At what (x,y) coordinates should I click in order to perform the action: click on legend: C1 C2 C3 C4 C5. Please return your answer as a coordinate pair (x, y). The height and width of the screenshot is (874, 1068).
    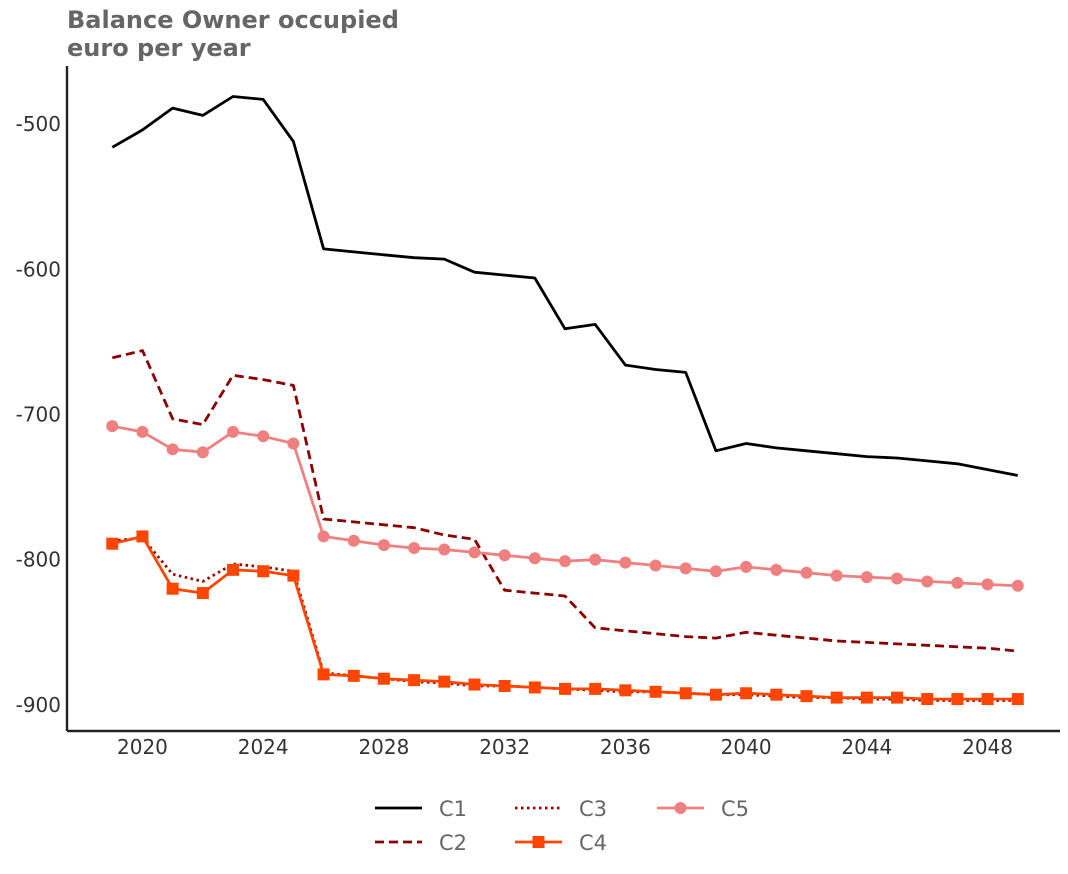
    Looking at the image, I should click on (562, 826).